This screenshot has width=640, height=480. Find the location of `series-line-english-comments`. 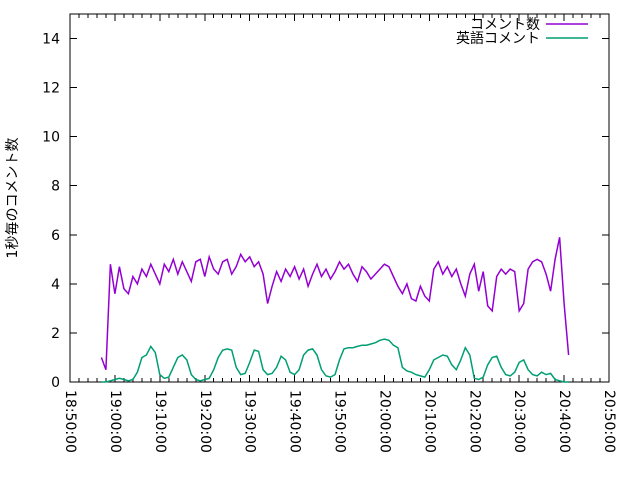

series-line-english-comments is located at coordinates (335, 360).